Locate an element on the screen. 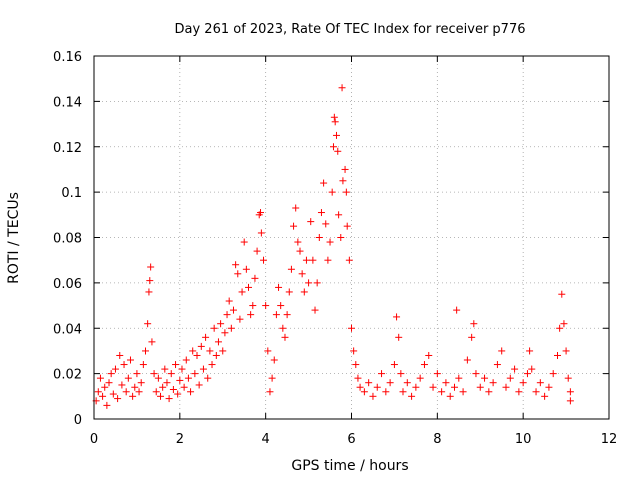 This screenshot has width=640, height=480. x-tick-label: 12 is located at coordinates (609, 439).